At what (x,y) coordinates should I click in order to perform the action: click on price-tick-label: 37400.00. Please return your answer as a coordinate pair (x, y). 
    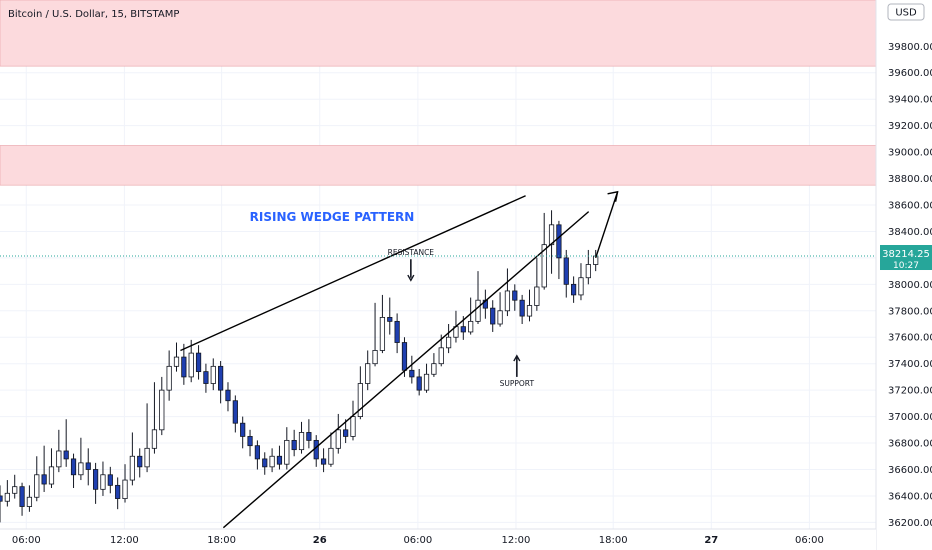
    Looking at the image, I should click on (910, 364).